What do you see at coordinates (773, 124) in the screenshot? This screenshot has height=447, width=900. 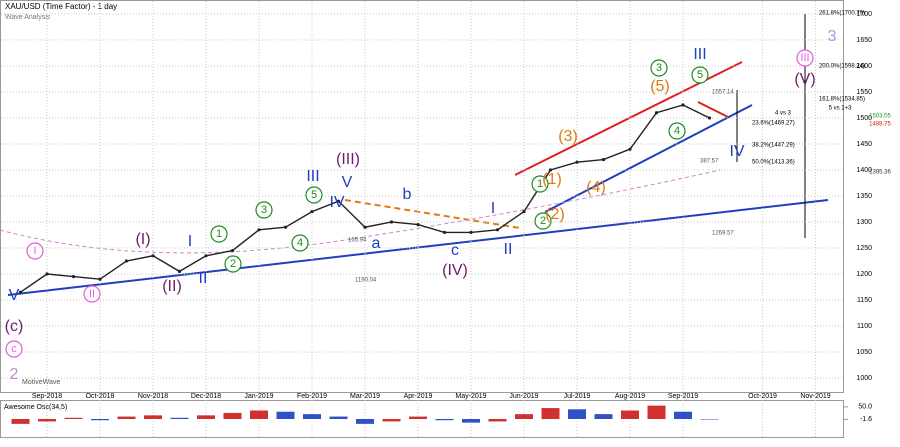 I see `price-label: 23.6%(1469.27)` at bounding box center [773, 124].